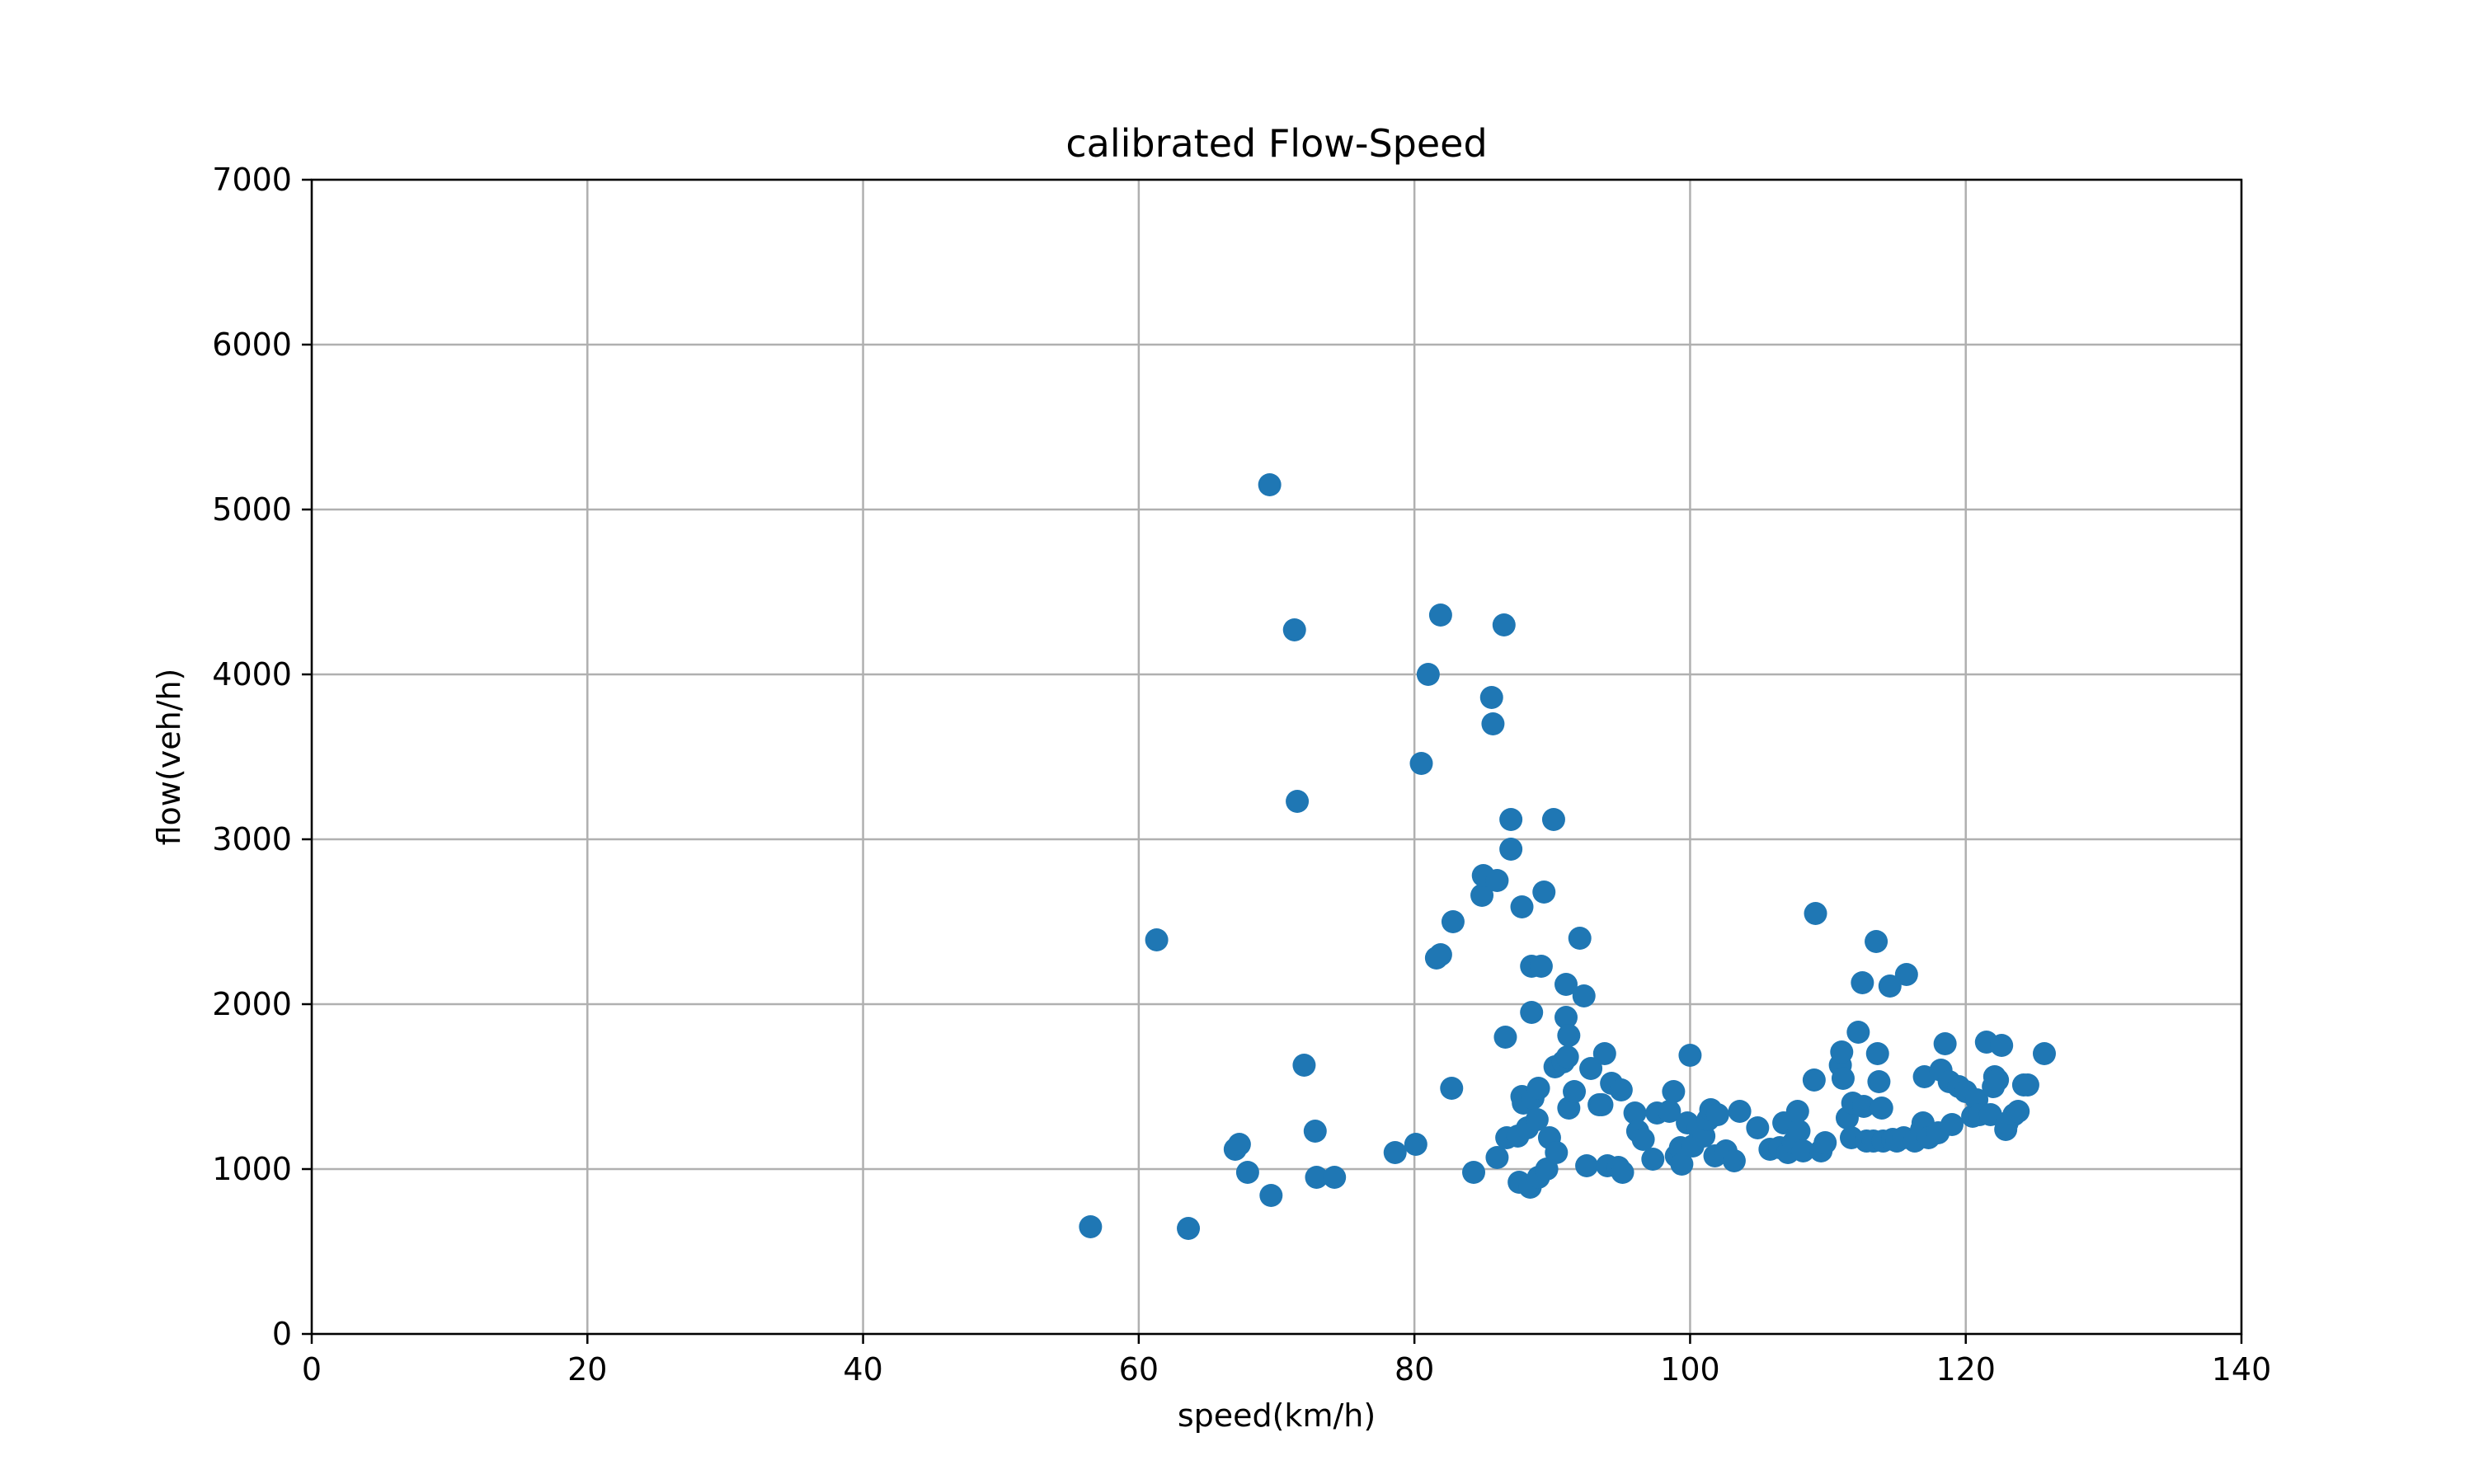  I want to click on x-tick-label: 120, so click(1965, 1369).